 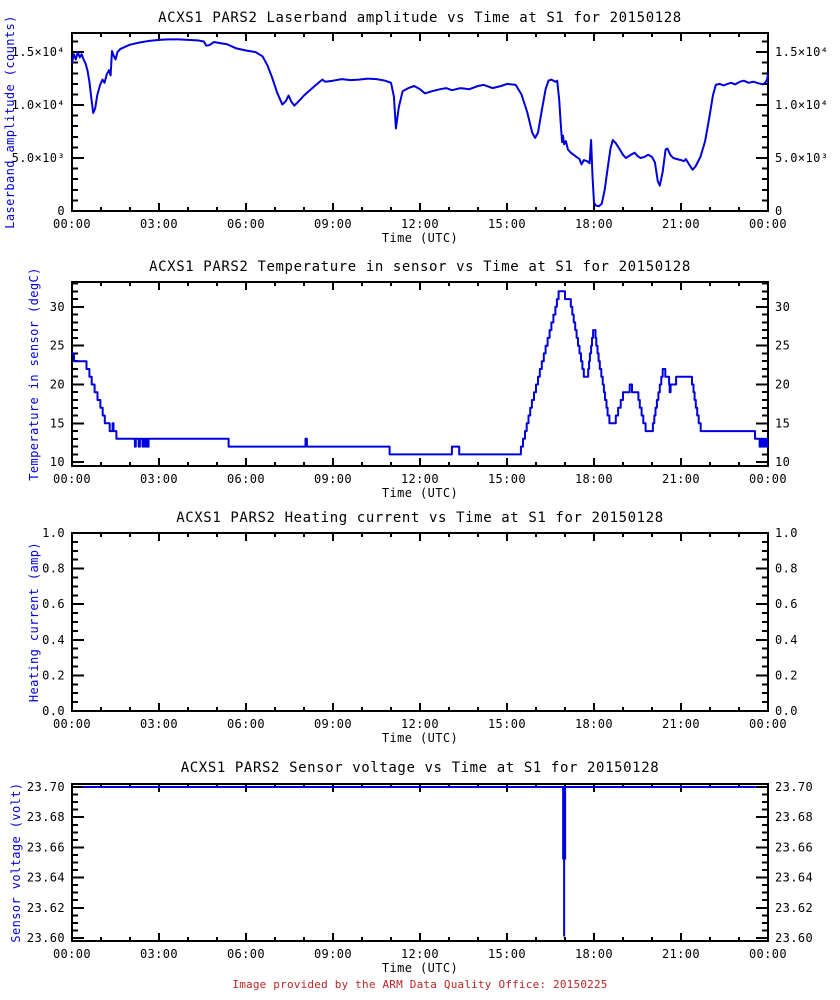 What do you see at coordinates (782, 307) in the screenshot?
I see `y-tick-label-right: 30` at bounding box center [782, 307].